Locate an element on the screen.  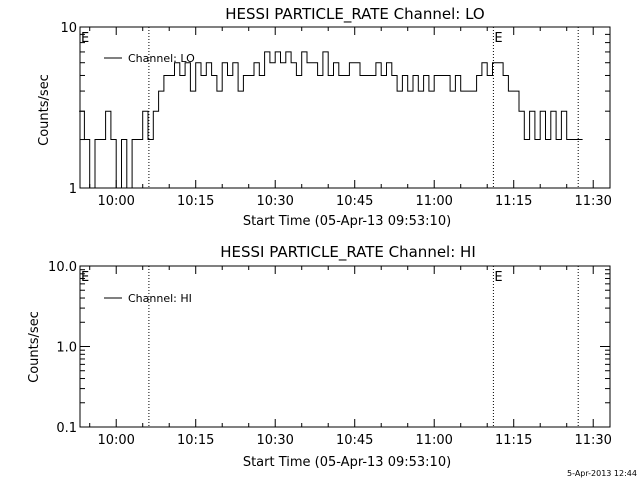
legend: Channel: LO is located at coordinates (149, 58).